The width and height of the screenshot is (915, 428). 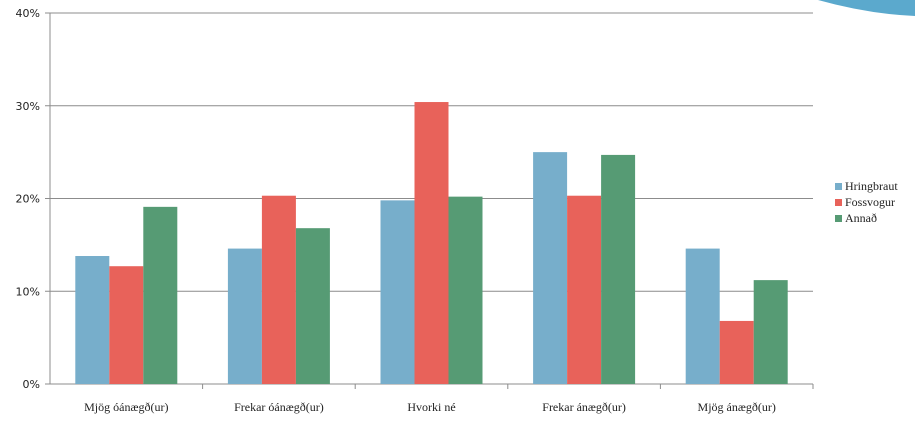 I want to click on x-tick-label: Hvorki né, so click(x=431, y=407).